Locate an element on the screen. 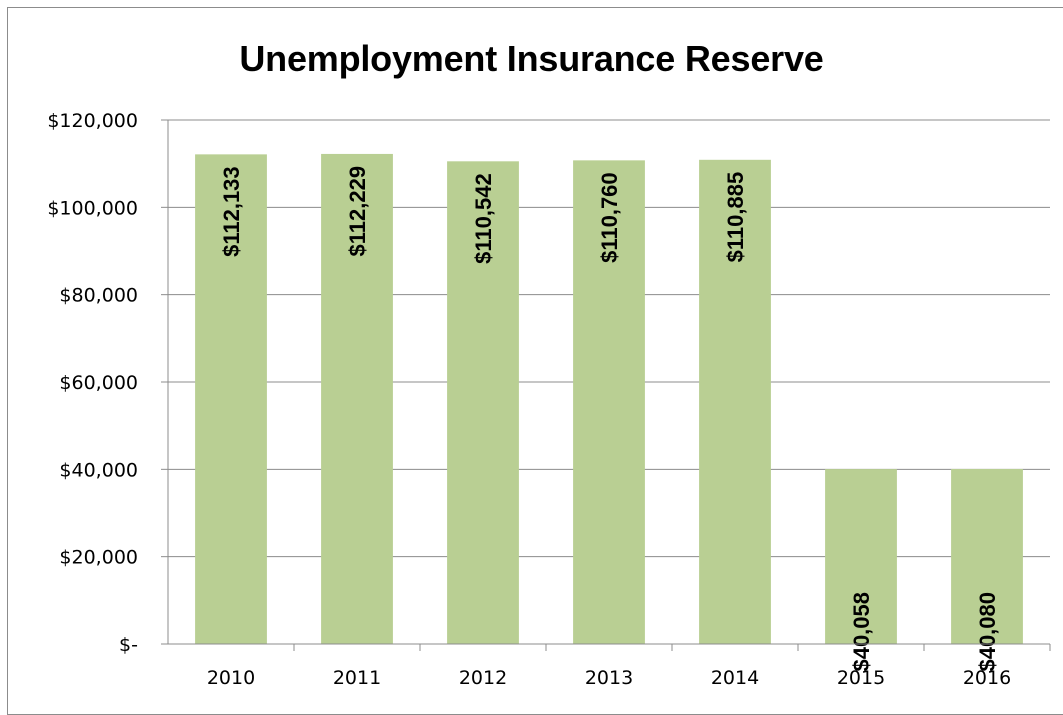 The height and width of the screenshot is (715, 1063). y-tick-label: $60,000 is located at coordinates (98, 383).